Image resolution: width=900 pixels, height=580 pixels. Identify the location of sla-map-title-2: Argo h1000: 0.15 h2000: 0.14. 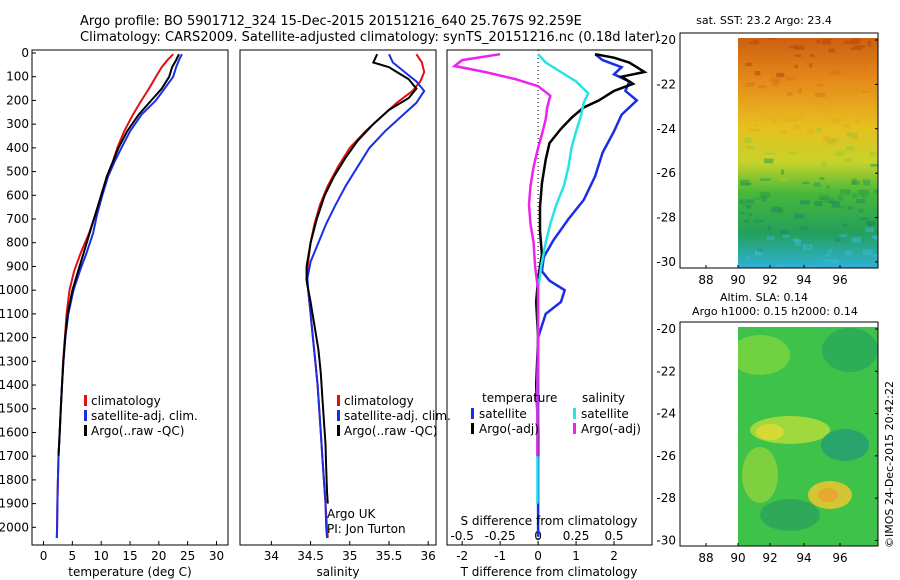
(775, 311).